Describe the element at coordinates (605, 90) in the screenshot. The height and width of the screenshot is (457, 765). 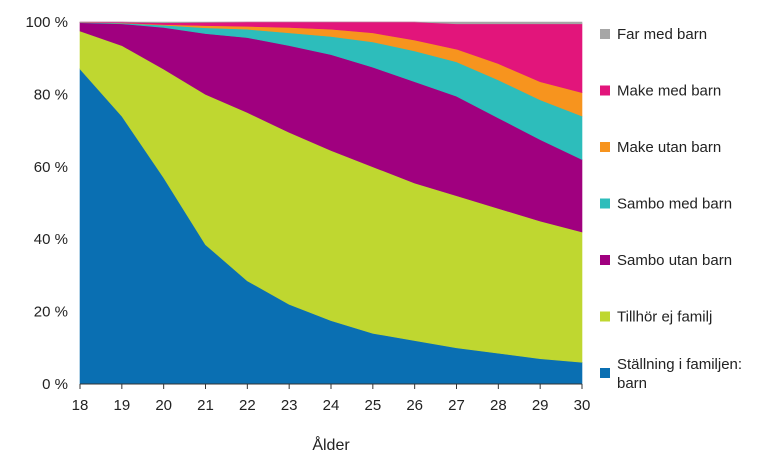
I see `legend-swatch-make-med-barn` at that location.